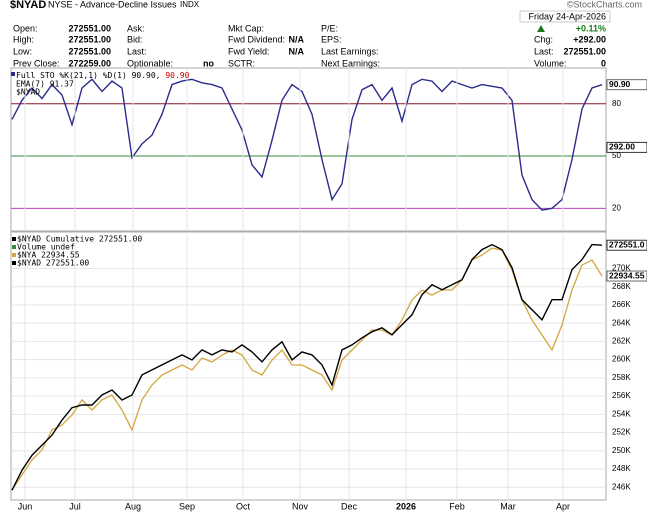 The height and width of the screenshot is (514, 647). Describe the element at coordinates (621, 395) in the screenshot. I see `y-tick-label: 256K` at that location.